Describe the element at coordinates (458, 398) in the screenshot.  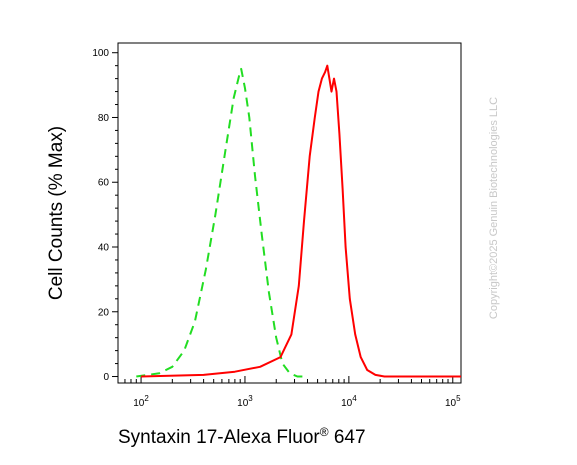
I see `x-tick-label-exponent: 5` at that location.